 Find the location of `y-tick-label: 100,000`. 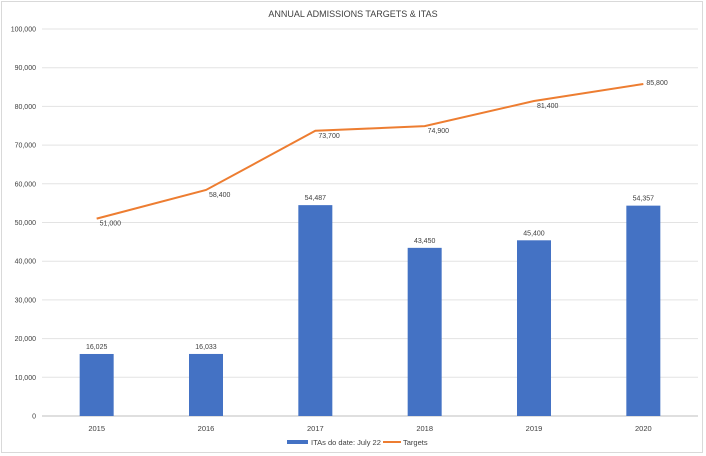

y-tick-label: 100,000 is located at coordinates (23, 30).